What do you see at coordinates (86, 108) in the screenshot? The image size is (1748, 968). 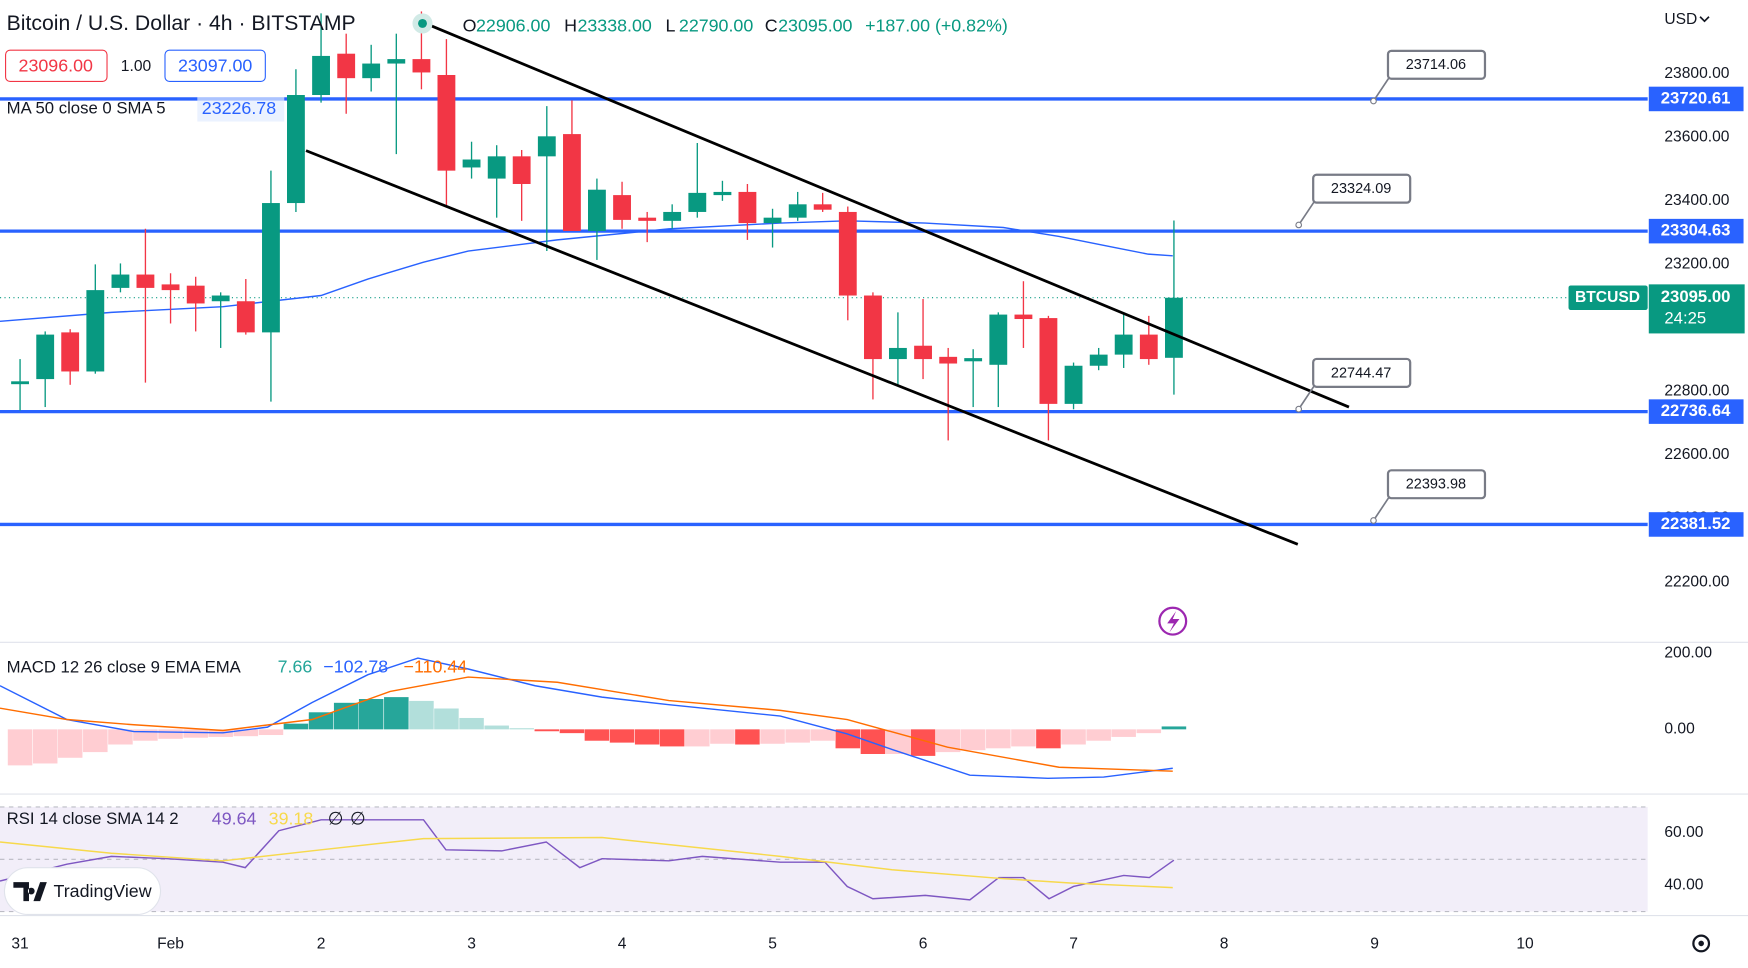 I see `ma-legend: MA 50 close 0 SMA 5` at bounding box center [86, 108].